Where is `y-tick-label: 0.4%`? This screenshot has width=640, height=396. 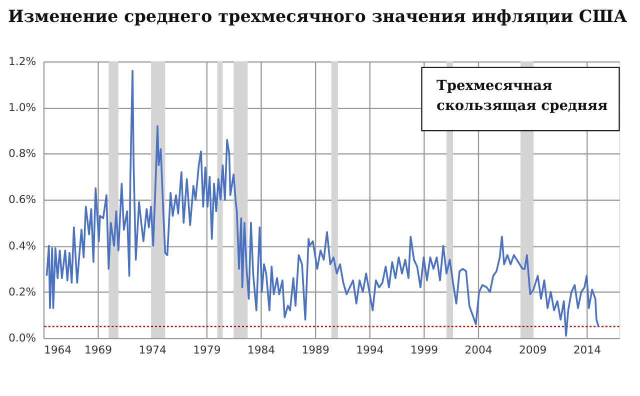
y-tick-label: 0.4% is located at coordinates (22, 245).